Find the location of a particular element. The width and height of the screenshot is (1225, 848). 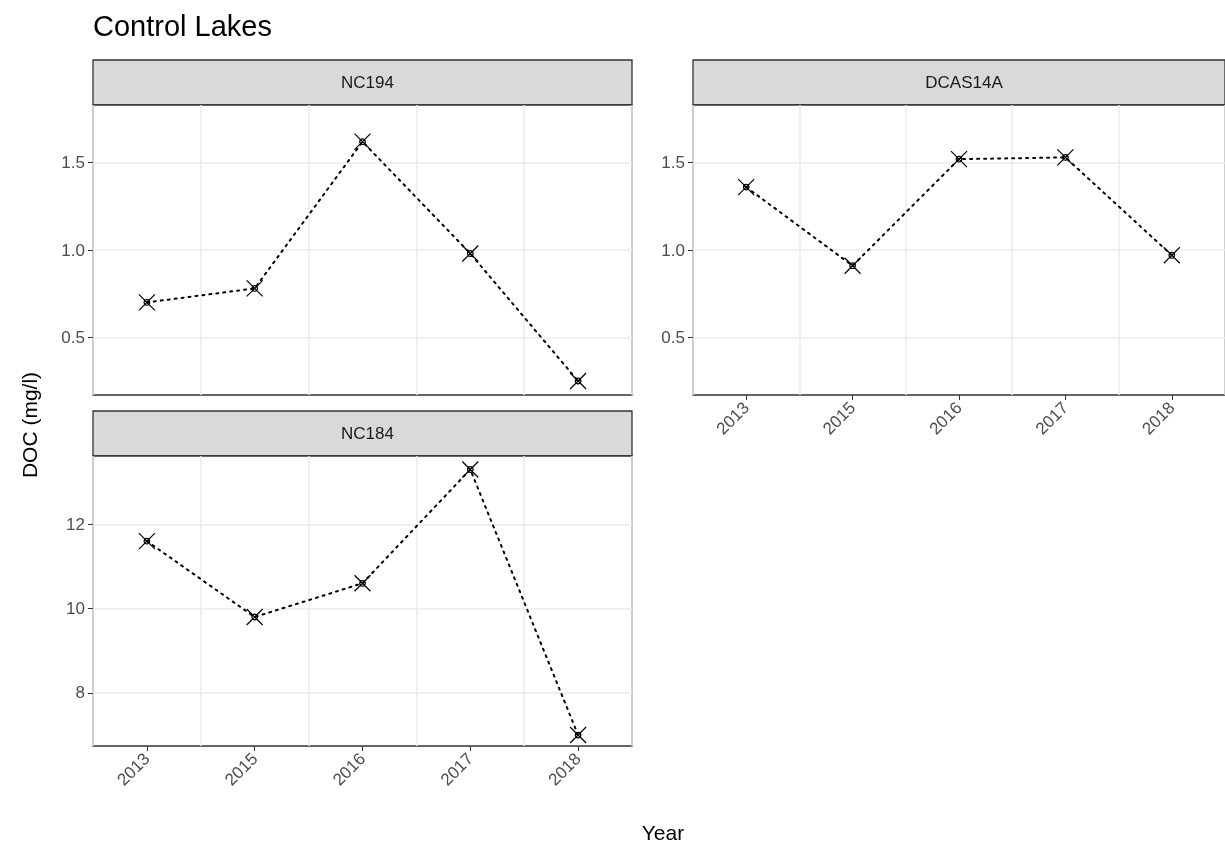

x-axis-title: Year is located at coordinates (663, 833).